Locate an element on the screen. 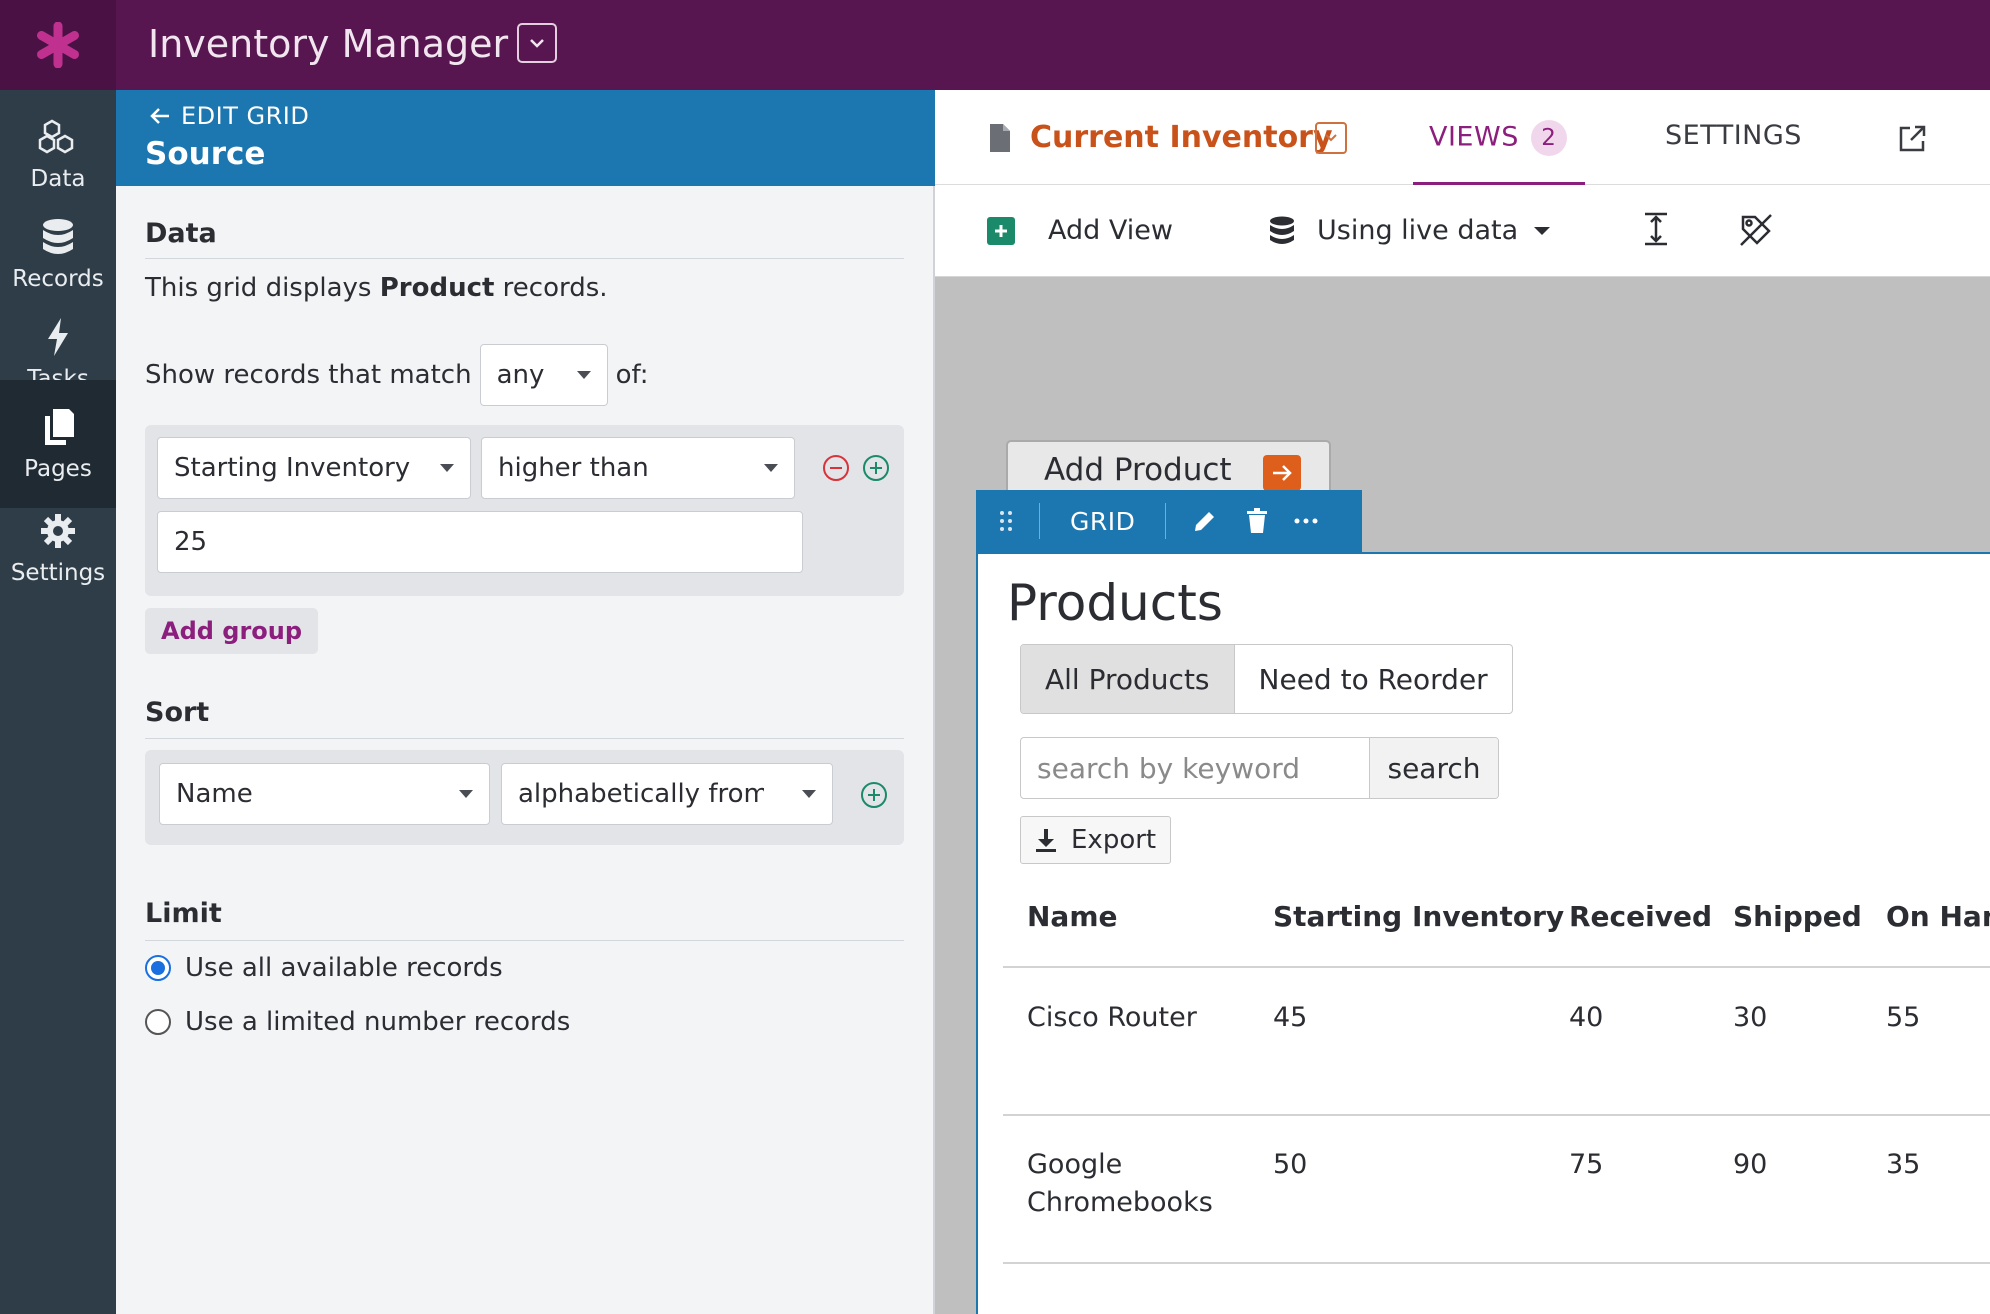 The width and height of the screenshot is (1990, 1314). app-menu-dropdown is located at coordinates (537, 43).